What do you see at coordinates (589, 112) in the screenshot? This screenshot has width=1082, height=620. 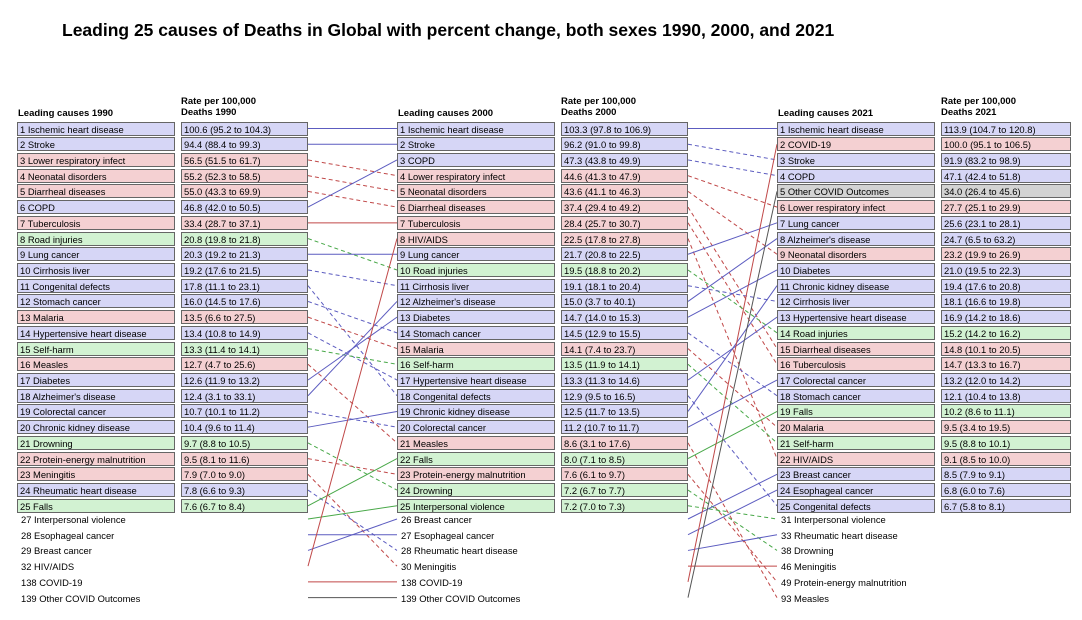 I see `rate-subheader-2000: Deaths 2000` at bounding box center [589, 112].